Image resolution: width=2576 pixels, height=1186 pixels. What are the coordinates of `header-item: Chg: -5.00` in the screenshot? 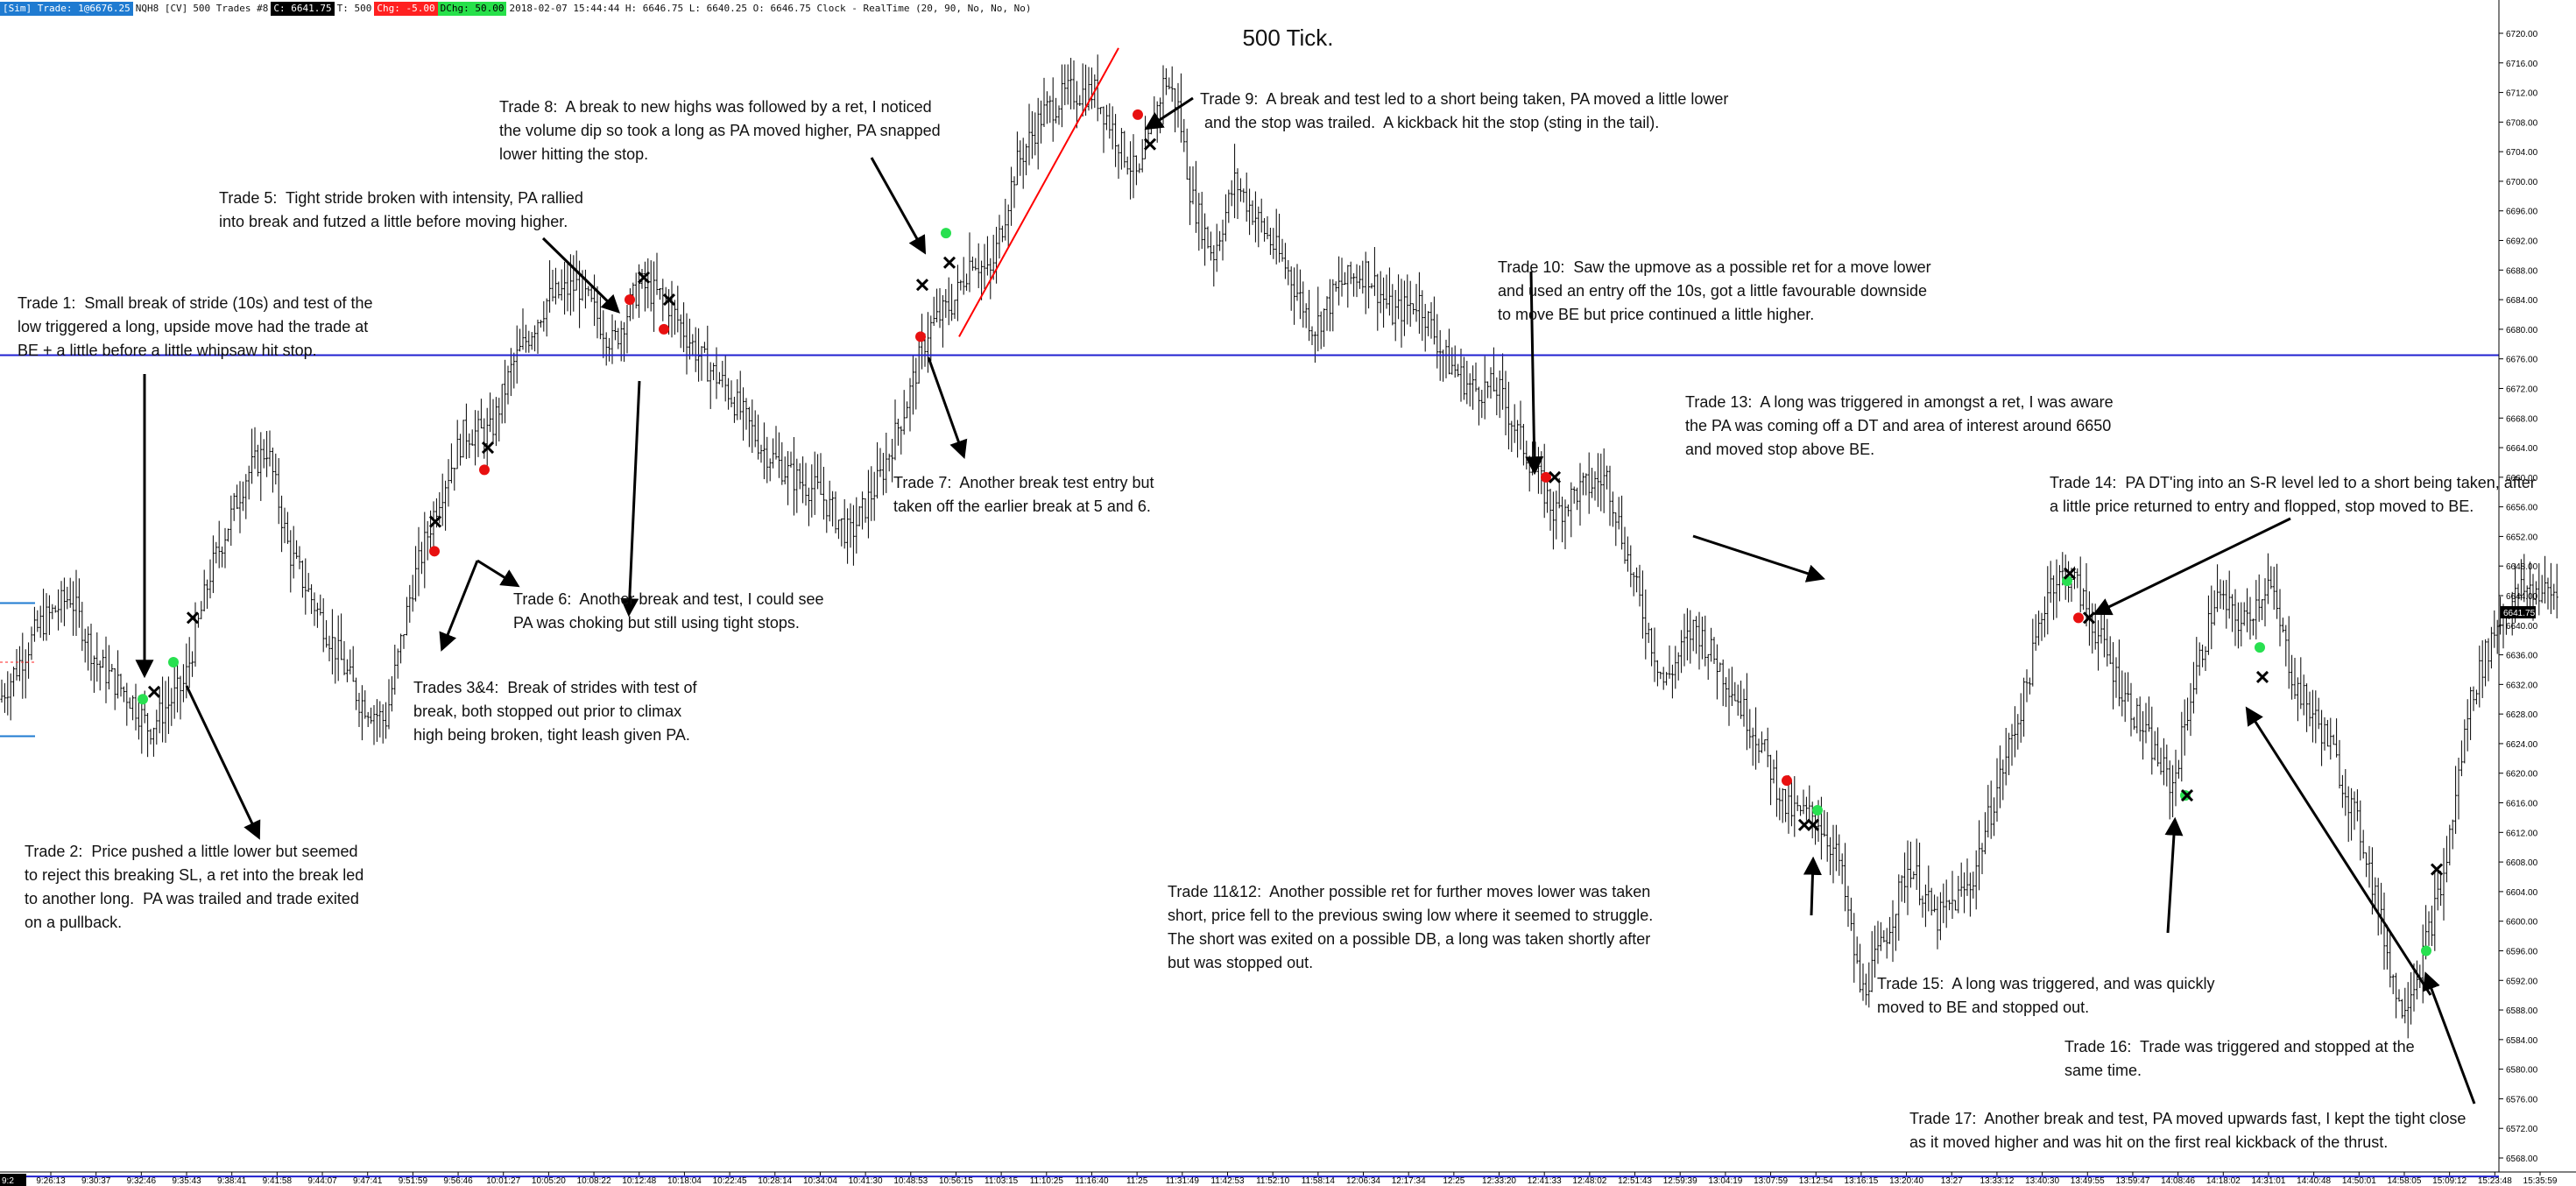 It's located at (406, 8).